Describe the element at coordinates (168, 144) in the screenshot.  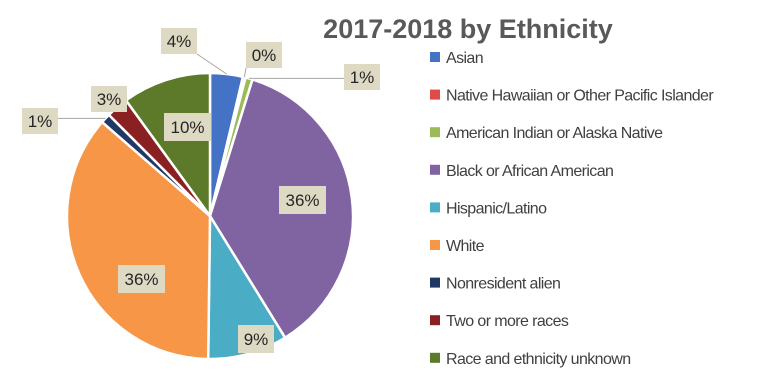
I see `slice-race-and-ethnicity-unknown` at that location.